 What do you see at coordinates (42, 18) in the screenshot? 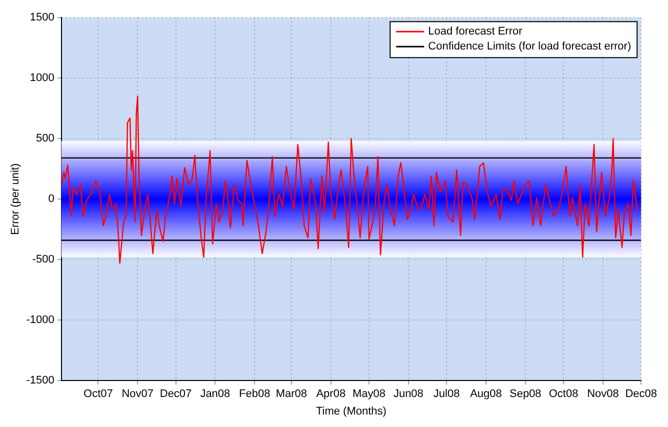
I see `y-tick-label: 1500` at bounding box center [42, 18].